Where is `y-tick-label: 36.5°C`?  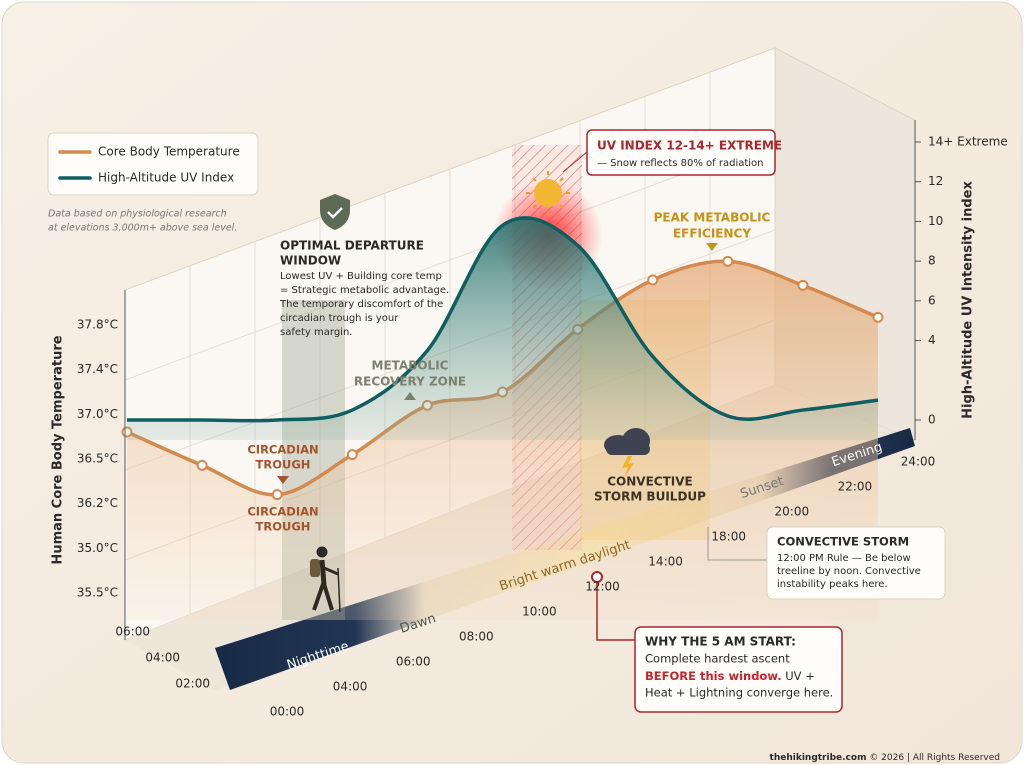 y-tick-label: 36.5°C is located at coordinates (97, 459).